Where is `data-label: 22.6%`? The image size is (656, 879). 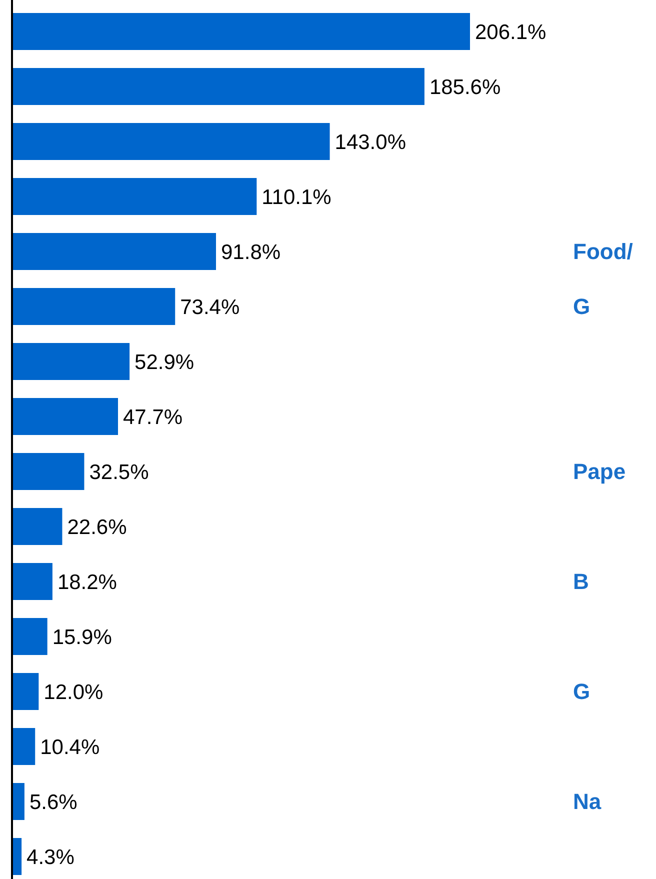 data-label: 22.6% is located at coordinates (97, 527).